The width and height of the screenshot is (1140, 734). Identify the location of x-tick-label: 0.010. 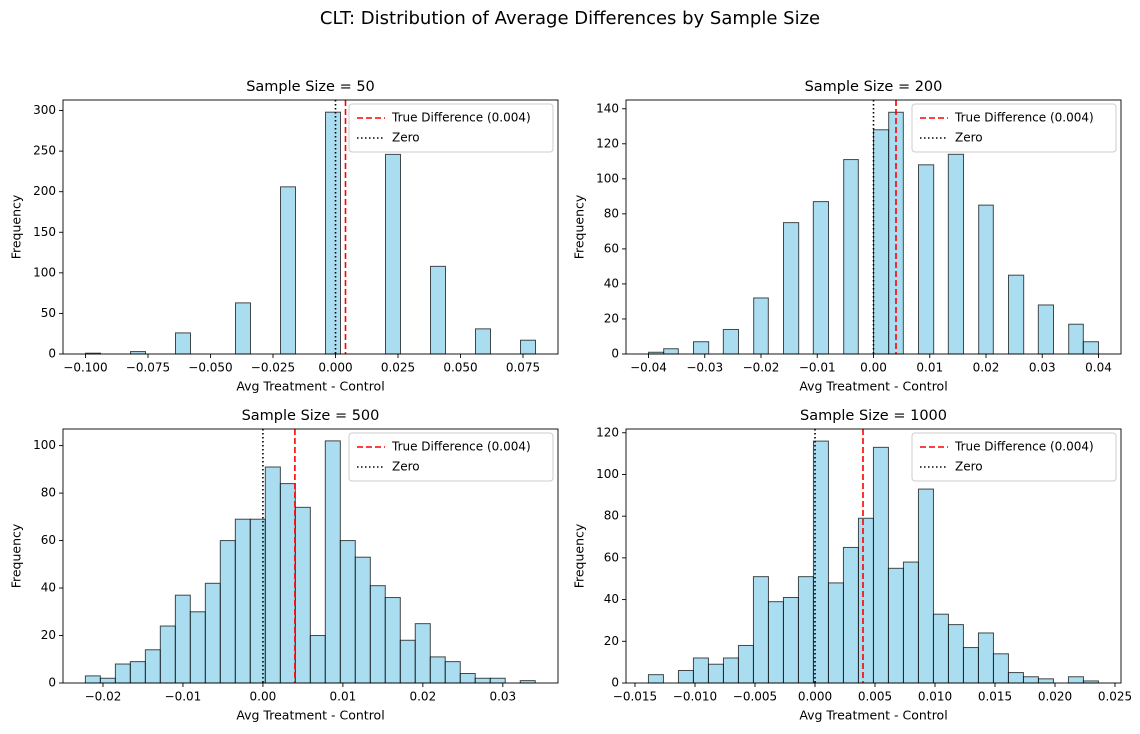
(935, 697).